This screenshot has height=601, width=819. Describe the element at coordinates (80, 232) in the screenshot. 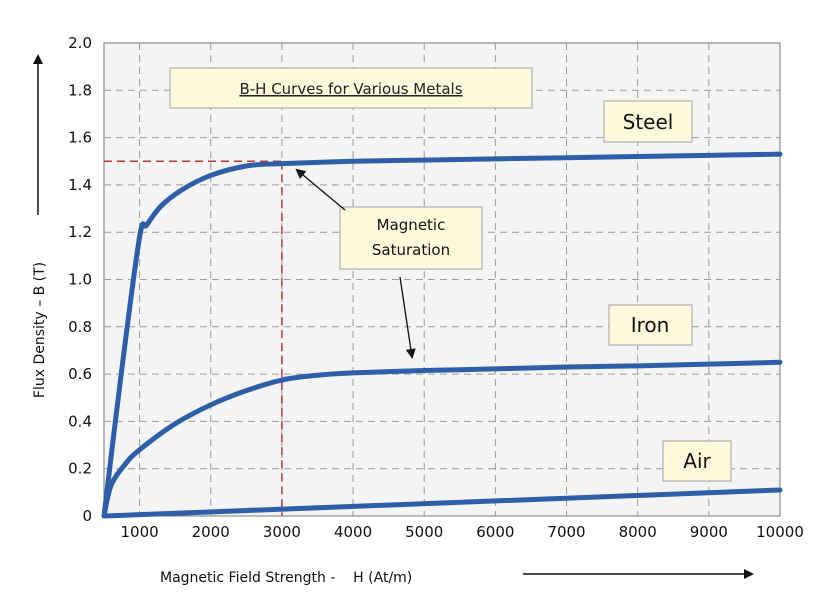

I see `y-tick-label: 1.2` at that location.